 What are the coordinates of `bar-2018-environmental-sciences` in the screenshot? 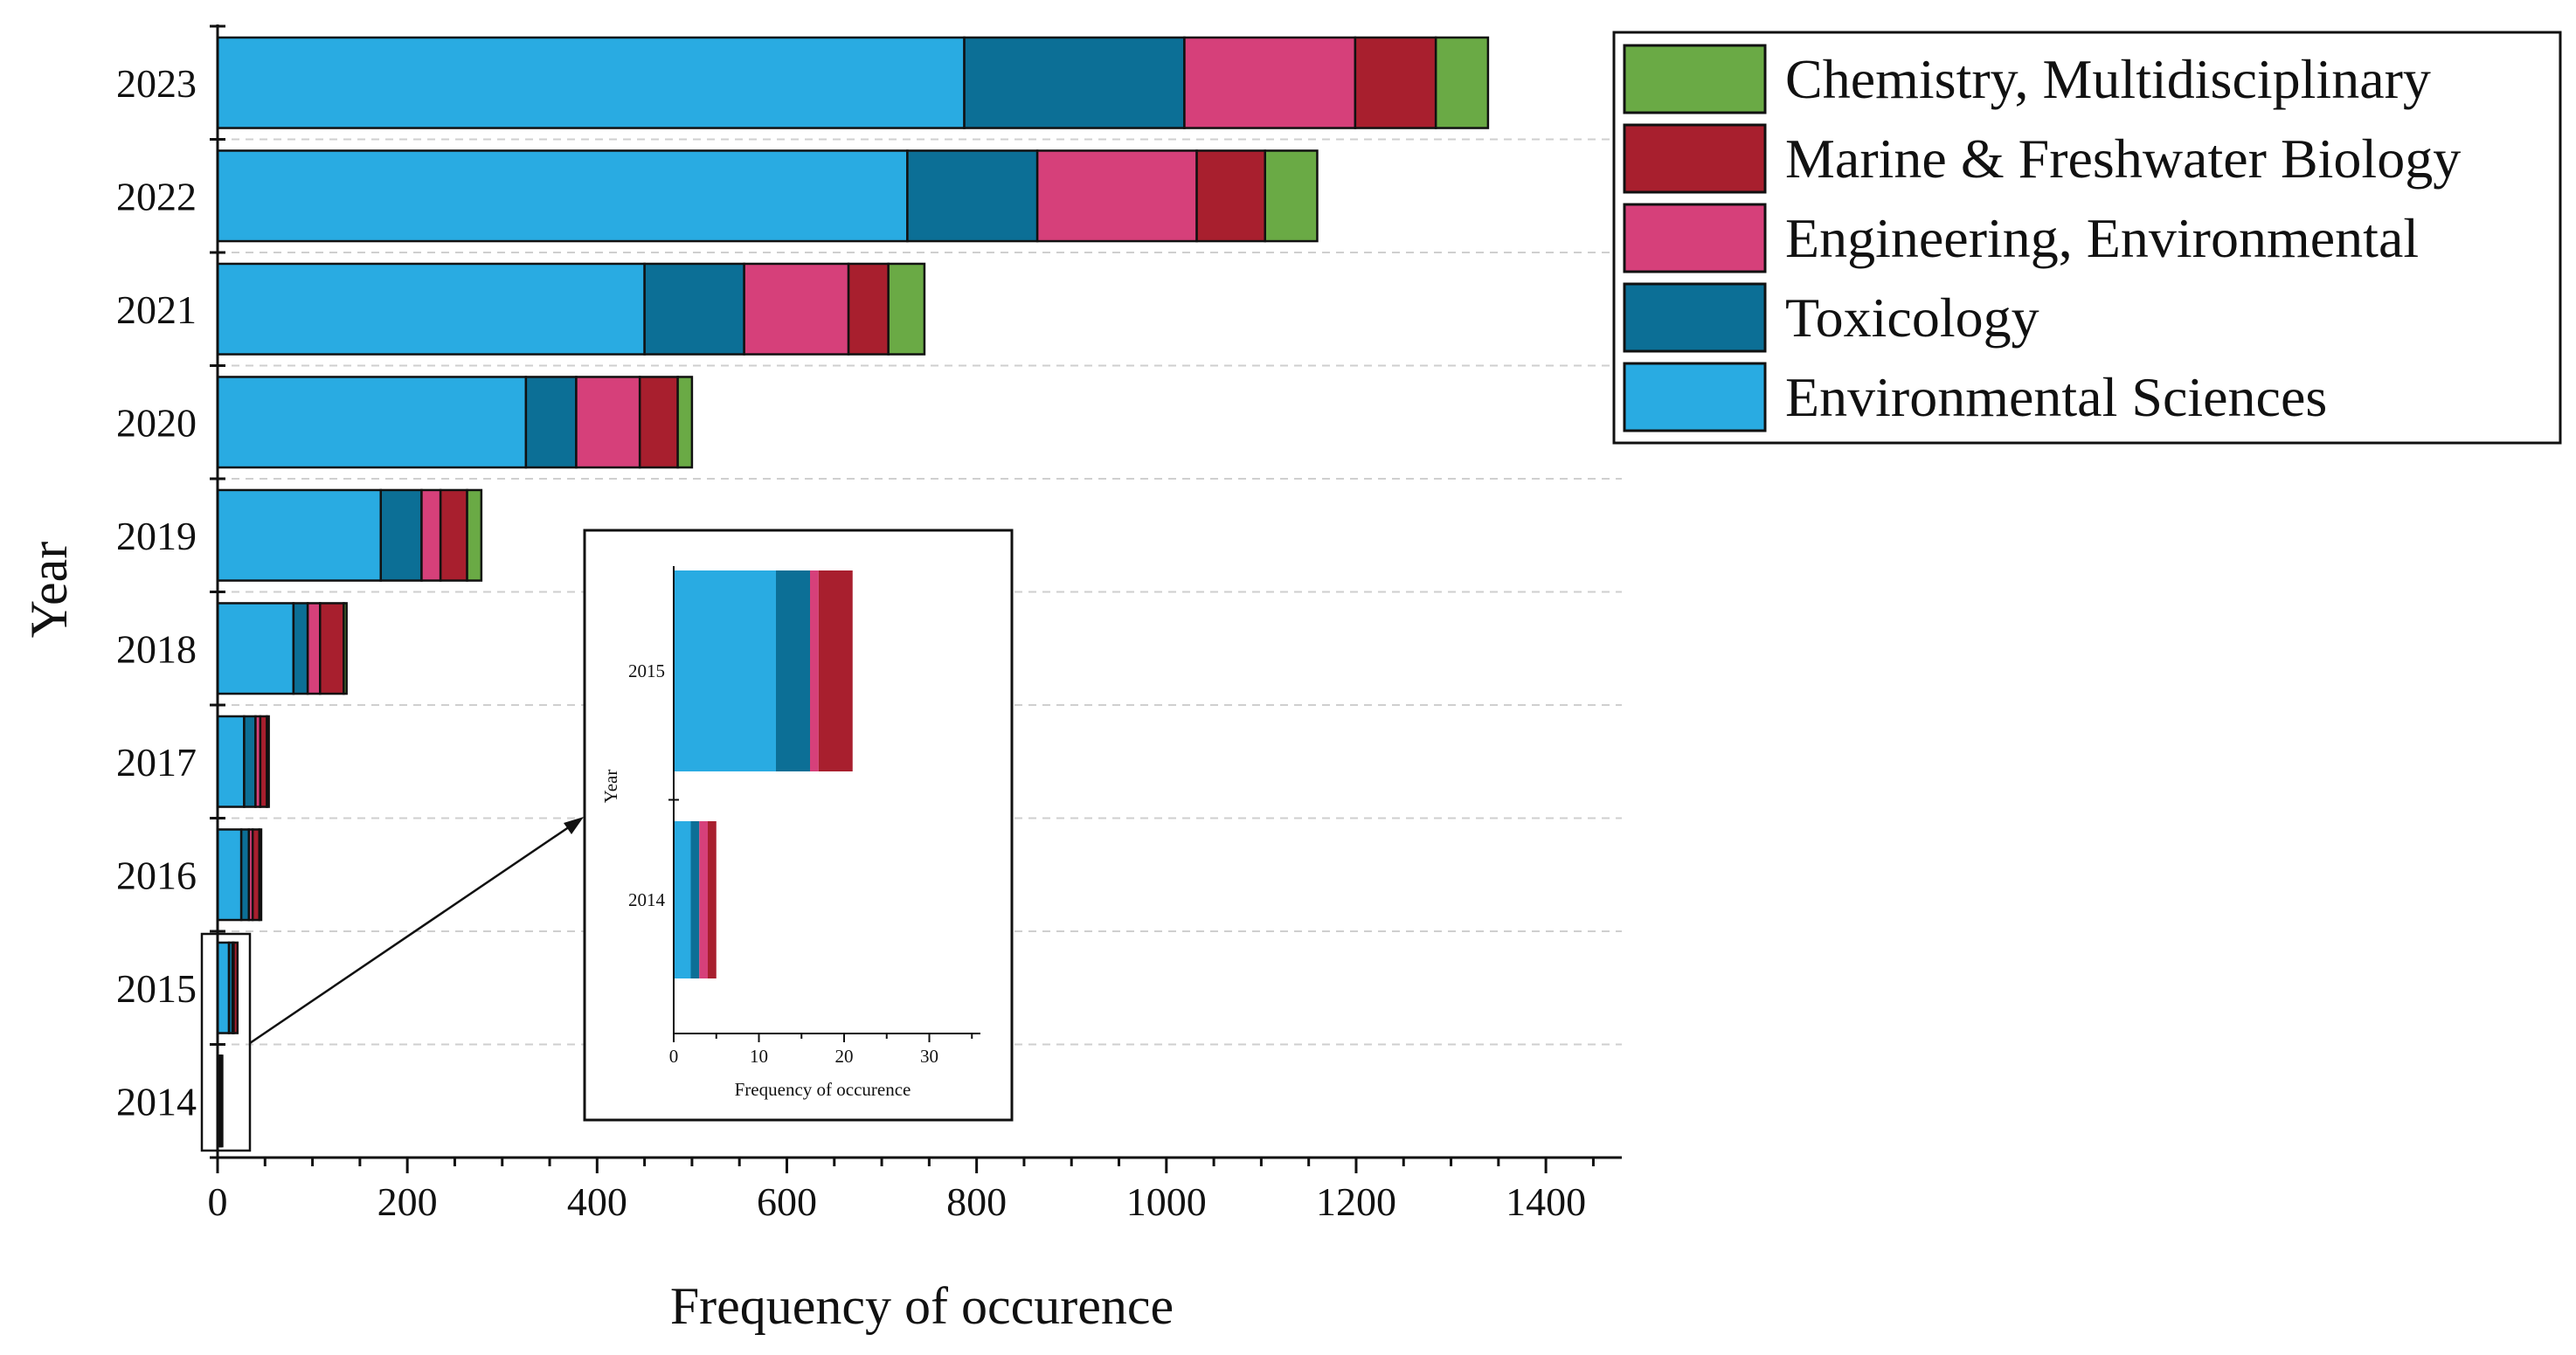 It's located at (255, 648).